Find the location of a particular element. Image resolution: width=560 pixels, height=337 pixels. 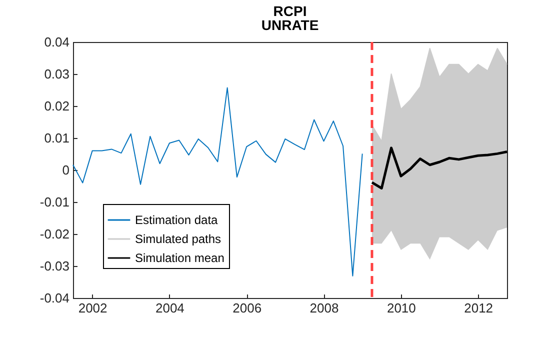

y-tick-label: -0.01 is located at coordinates (55, 202).